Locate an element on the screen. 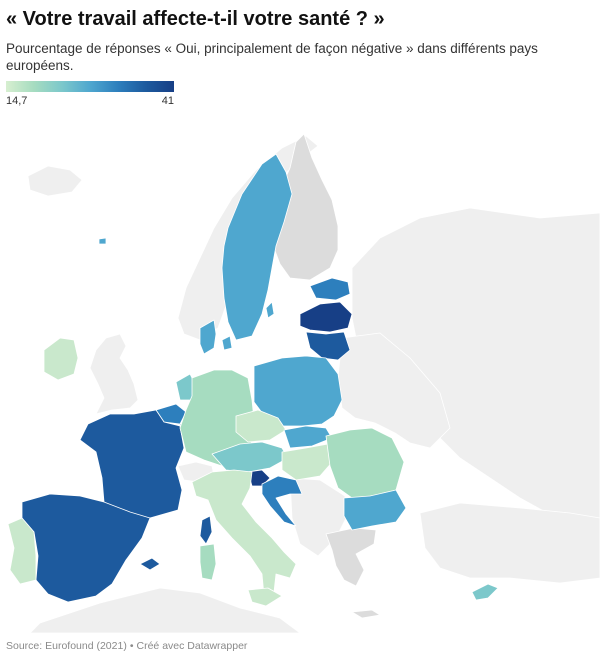  legend-max-label: 41 is located at coordinates (167, 101).